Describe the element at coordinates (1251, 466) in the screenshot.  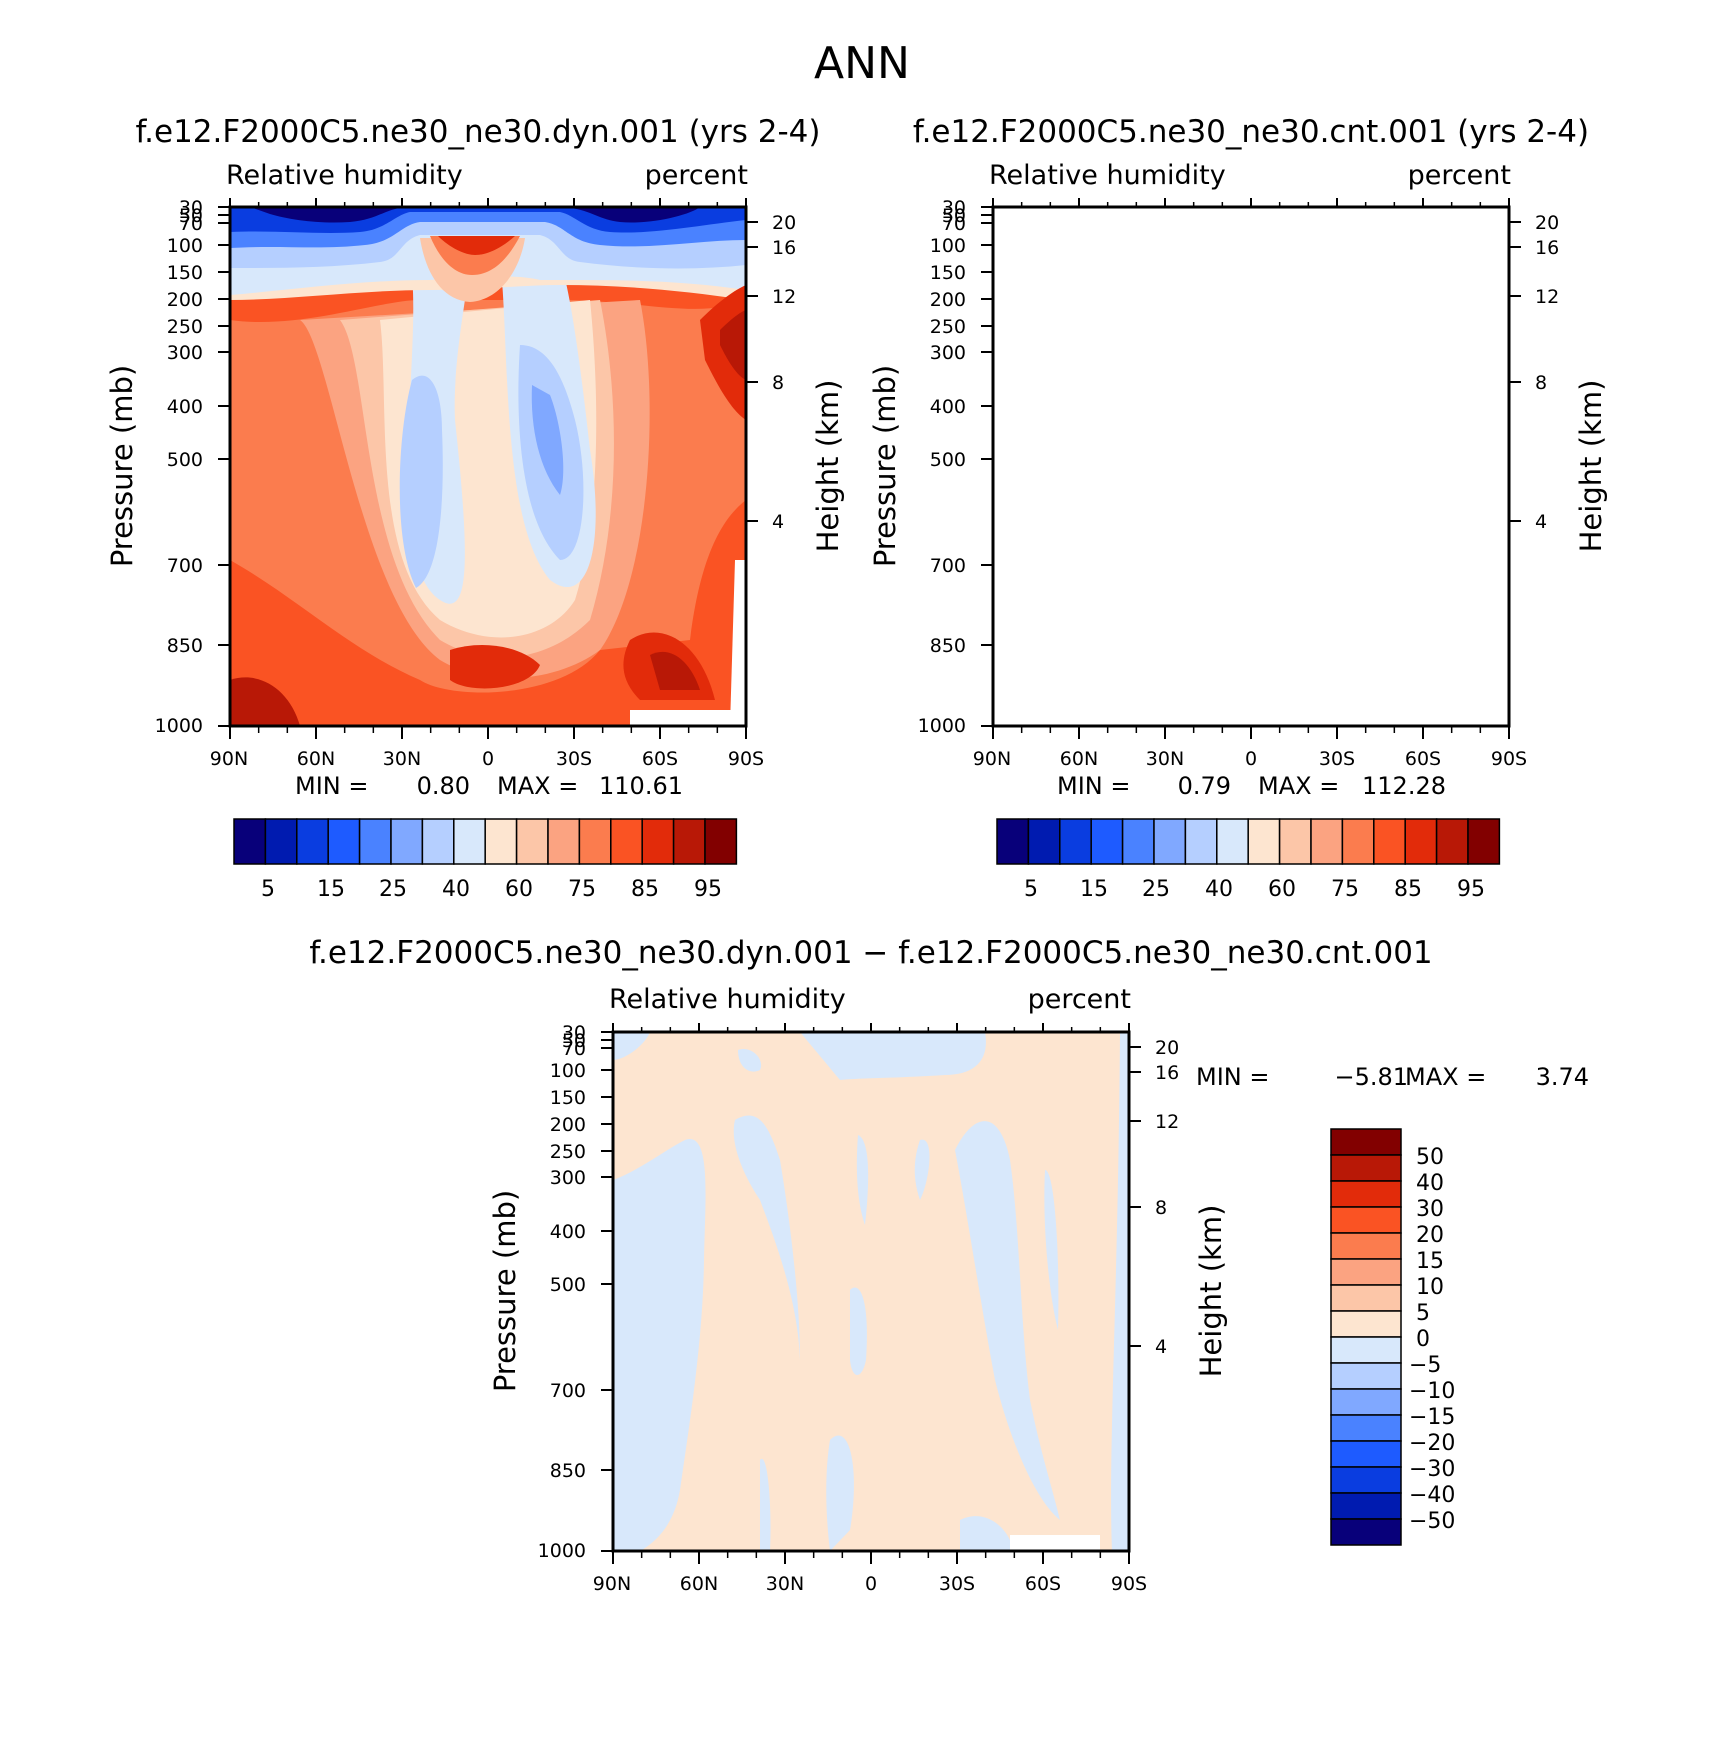
I see `panel-2-contour-field` at that location.